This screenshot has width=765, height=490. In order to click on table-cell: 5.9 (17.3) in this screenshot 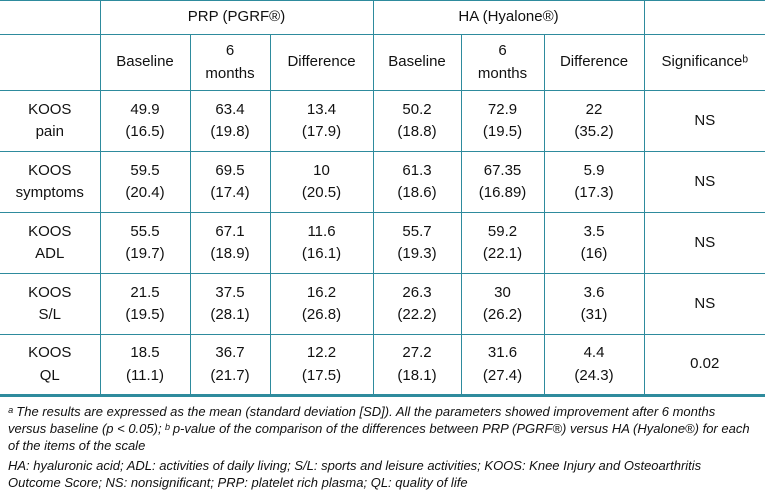, I will do `click(594, 182)`.